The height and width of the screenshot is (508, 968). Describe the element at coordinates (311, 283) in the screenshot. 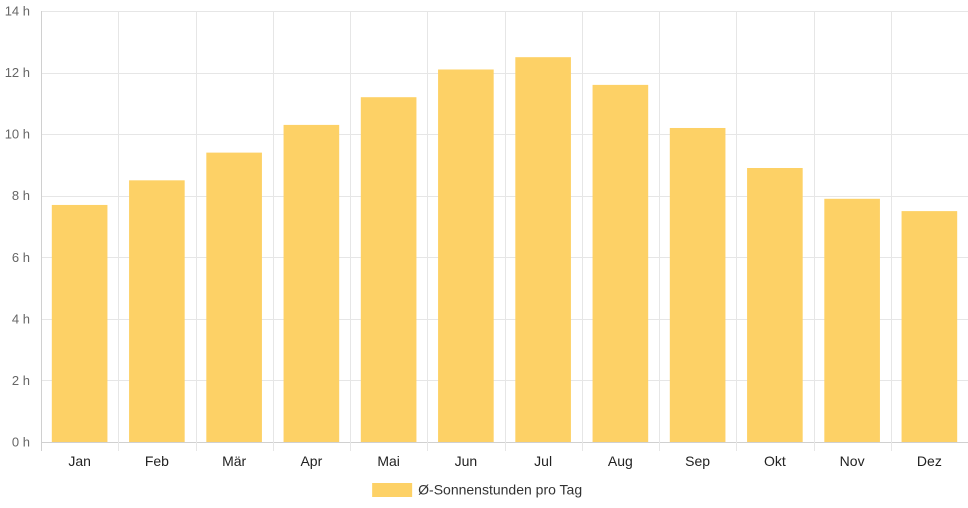

I see `bar-apr` at that location.